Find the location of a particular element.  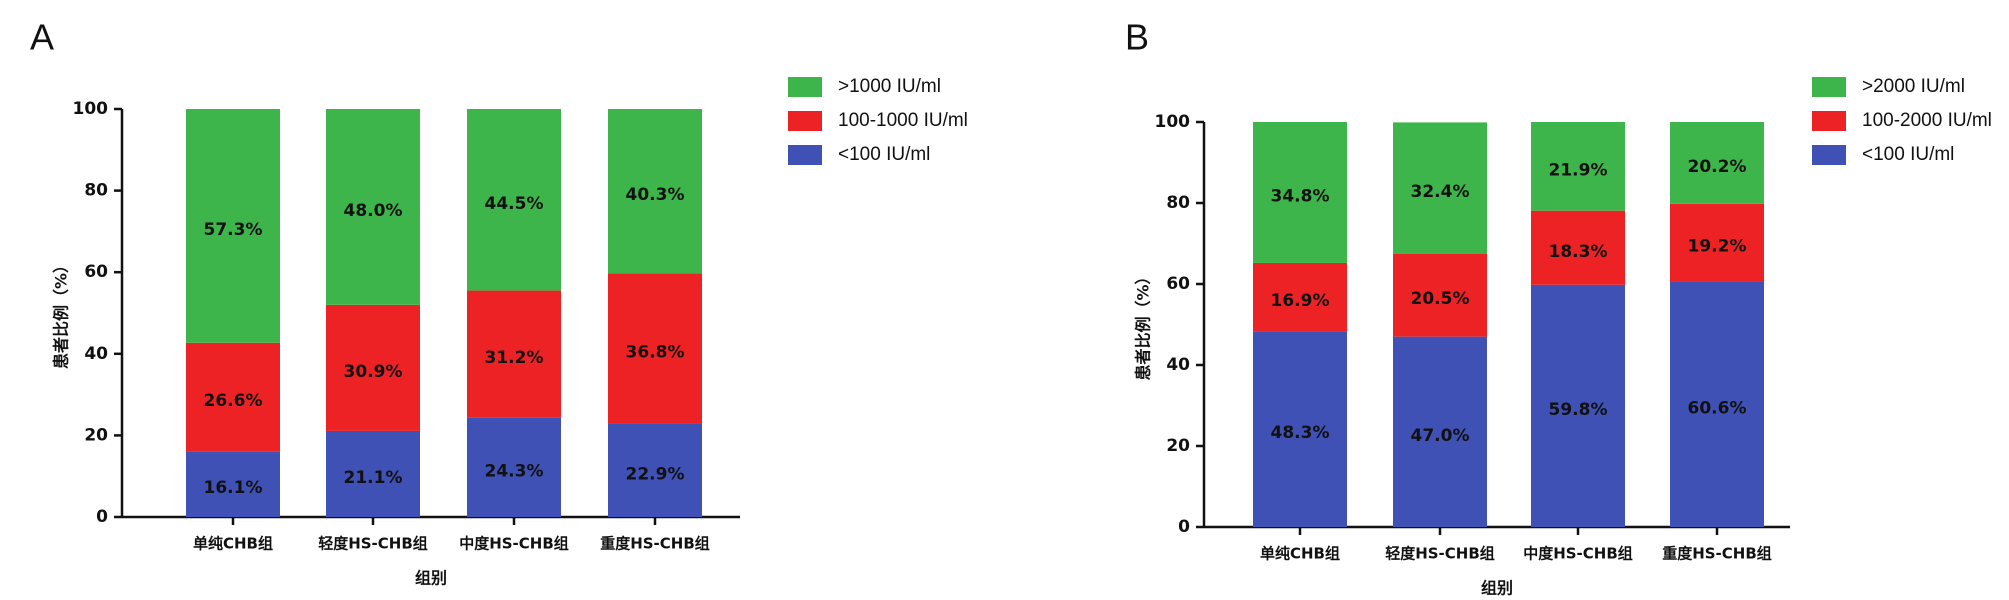

value-label: 16.9% is located at coordinates (1300, 301).